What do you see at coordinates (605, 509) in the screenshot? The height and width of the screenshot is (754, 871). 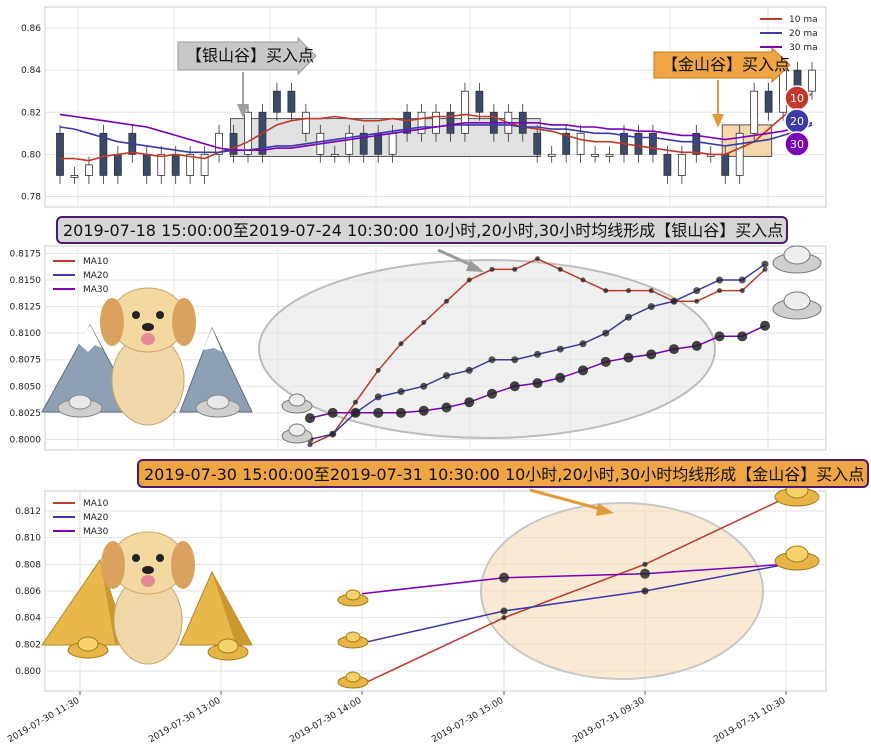 I see `gold-banner-pointer-head` at bounding box center [605, 509].